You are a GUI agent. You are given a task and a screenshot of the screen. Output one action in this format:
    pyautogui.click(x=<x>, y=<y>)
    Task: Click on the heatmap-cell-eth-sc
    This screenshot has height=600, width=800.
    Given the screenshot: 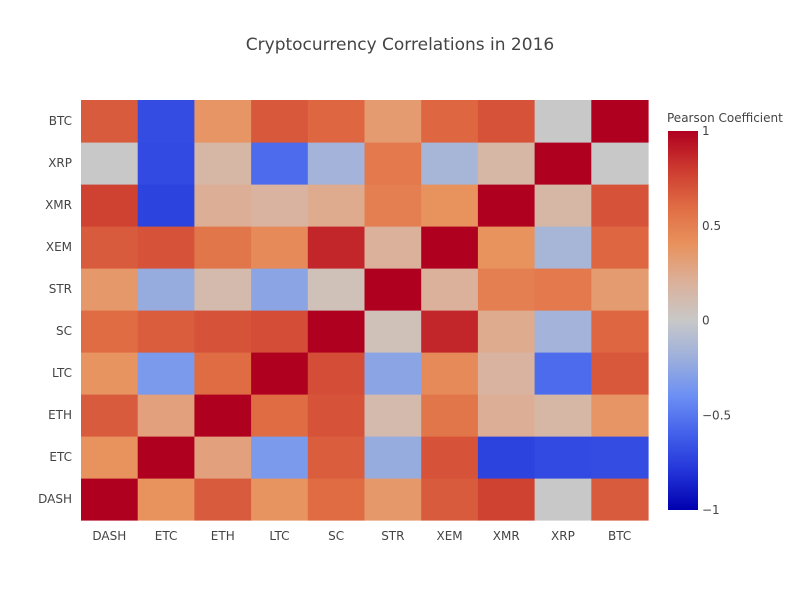 What is the action you would take?
    pyautogui.click(x=336, y=415)
    